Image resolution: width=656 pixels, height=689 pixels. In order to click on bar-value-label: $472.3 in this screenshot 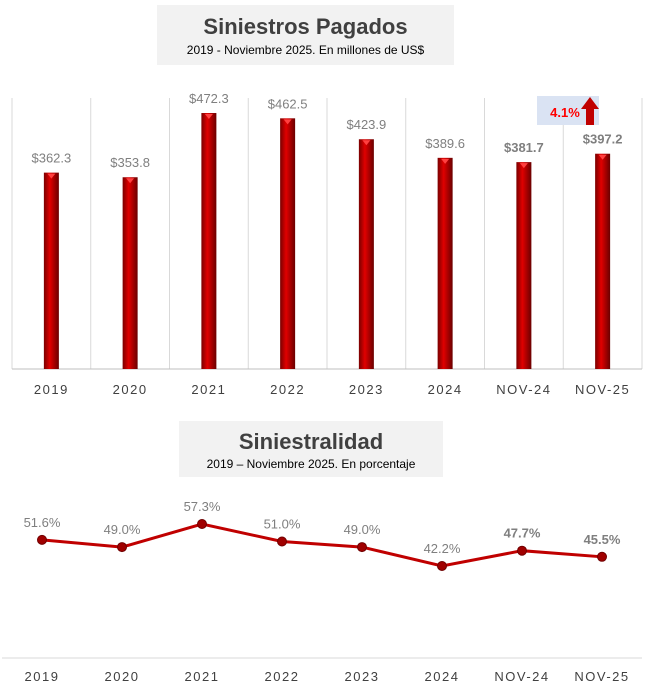, I will do `click(209, 98)`.